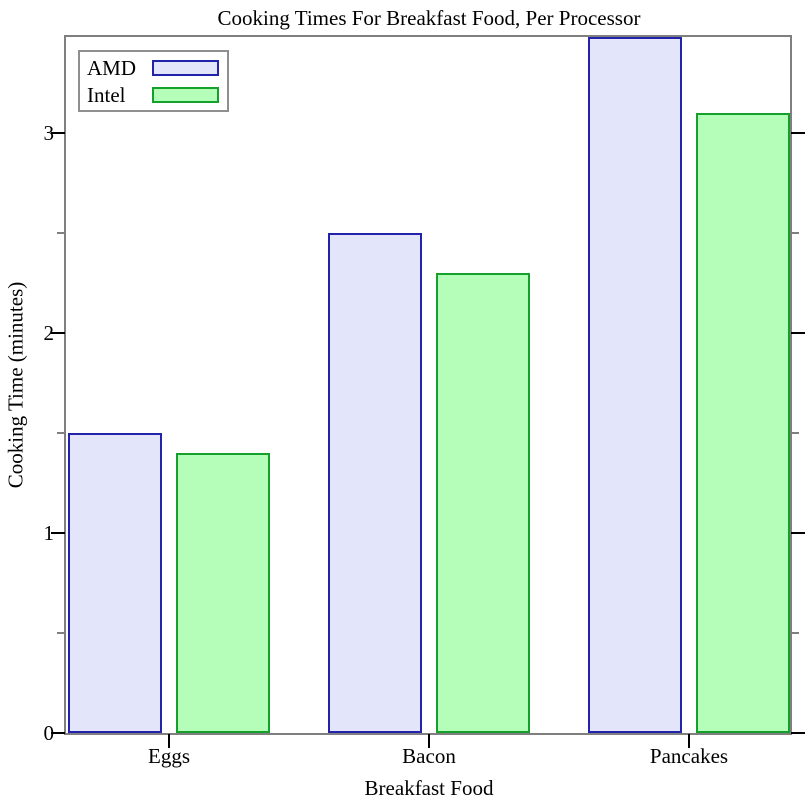 This screenshot has height=812, width=812. What do you see at coordinates (115, 583) in the screenshot?
I see `bar-amd-eggs` at bounding box center [115, 583].